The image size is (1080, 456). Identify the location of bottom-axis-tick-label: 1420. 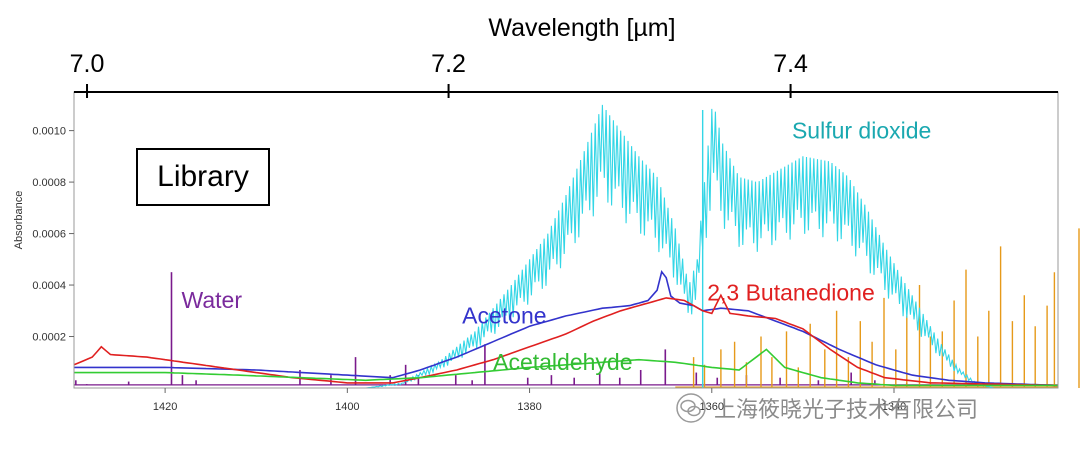
(165, 407).